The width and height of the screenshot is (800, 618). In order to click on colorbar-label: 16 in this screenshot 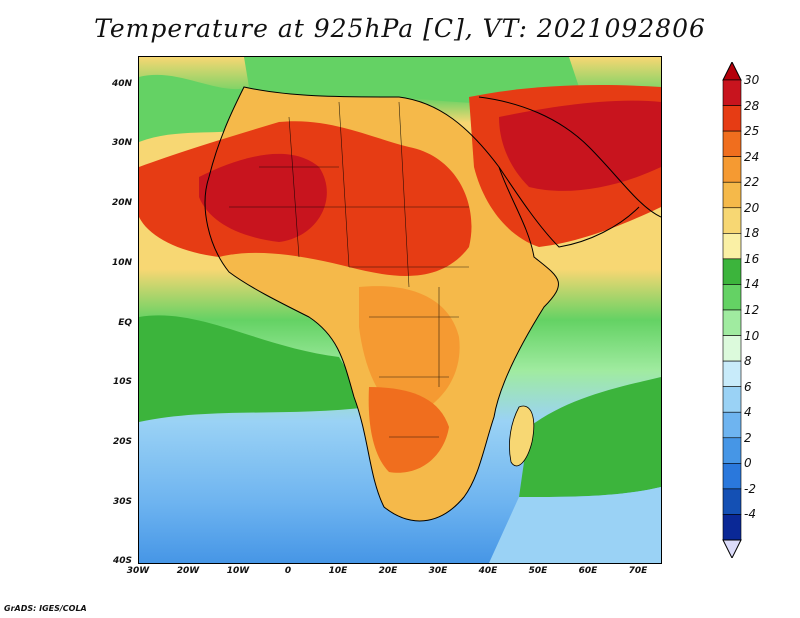, I will do `click(752, 258)`.